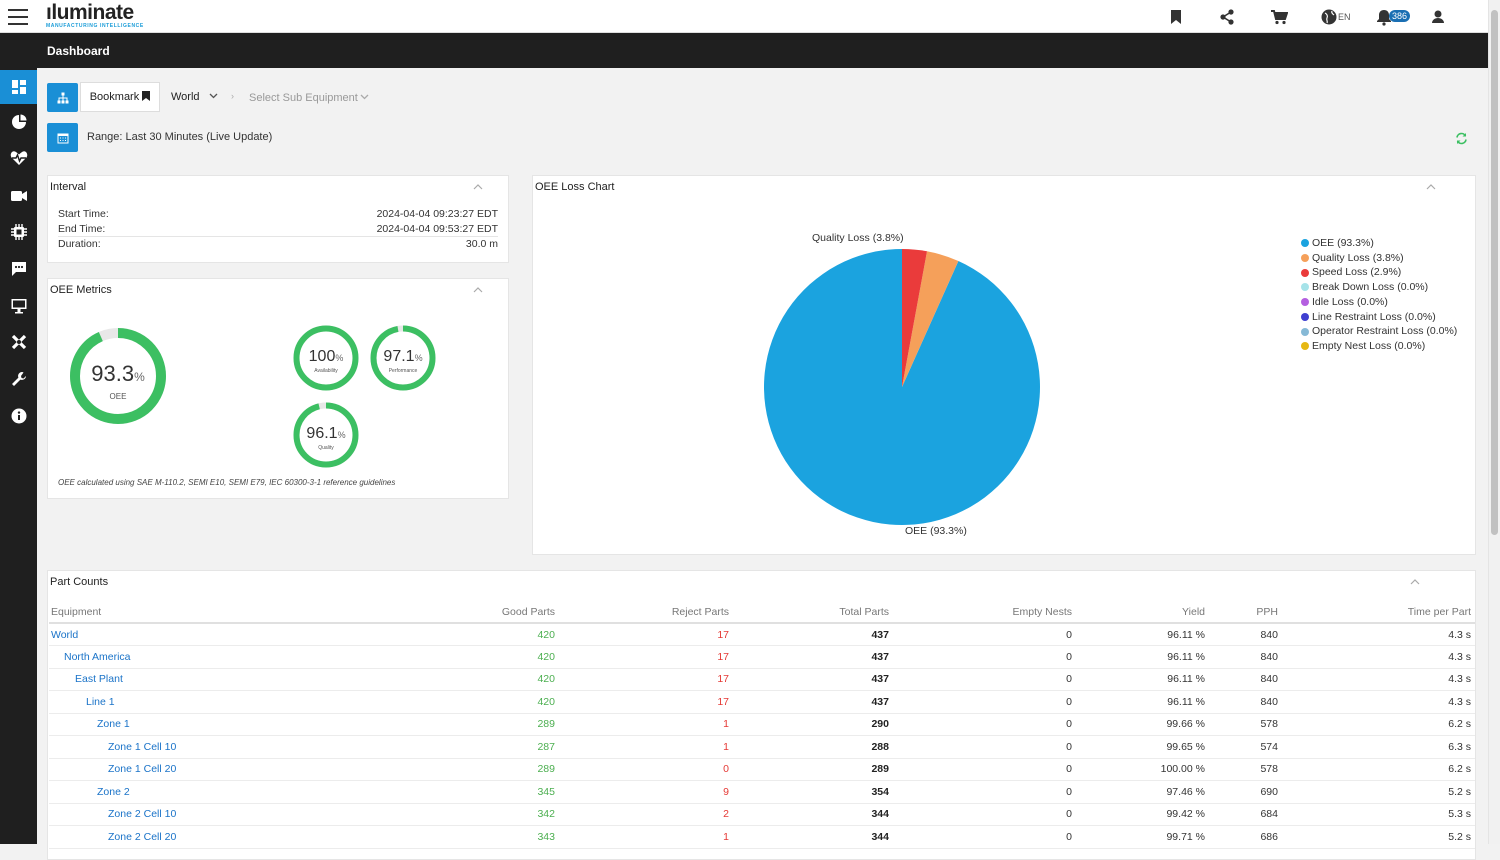 Image resolution: width=1500 pixels, height=860 pixels. What do you see at coordinates (159, 657) in the screenshot?
I see `equipment-link: North America` at bounding box center [159, 657].